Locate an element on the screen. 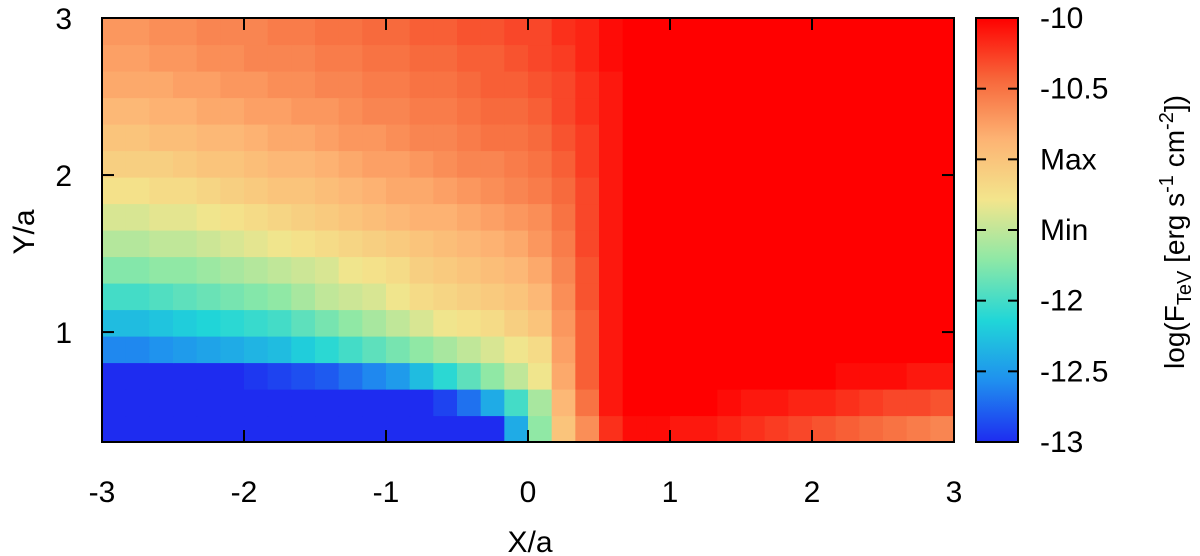  x-tick-label: -1 is located at coordinates (386, 492).